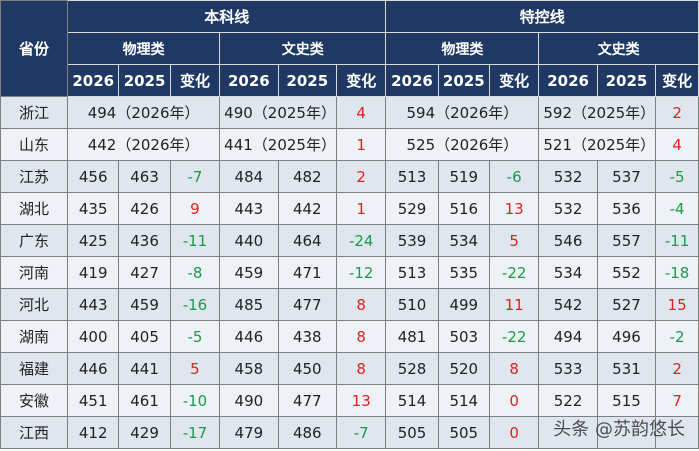 The height and width of the screenshot is (451, 699). What do you see at coordinates (93, 208) in the screenshot?
I see `score-cell: 435` at bounding box center [93, 208].